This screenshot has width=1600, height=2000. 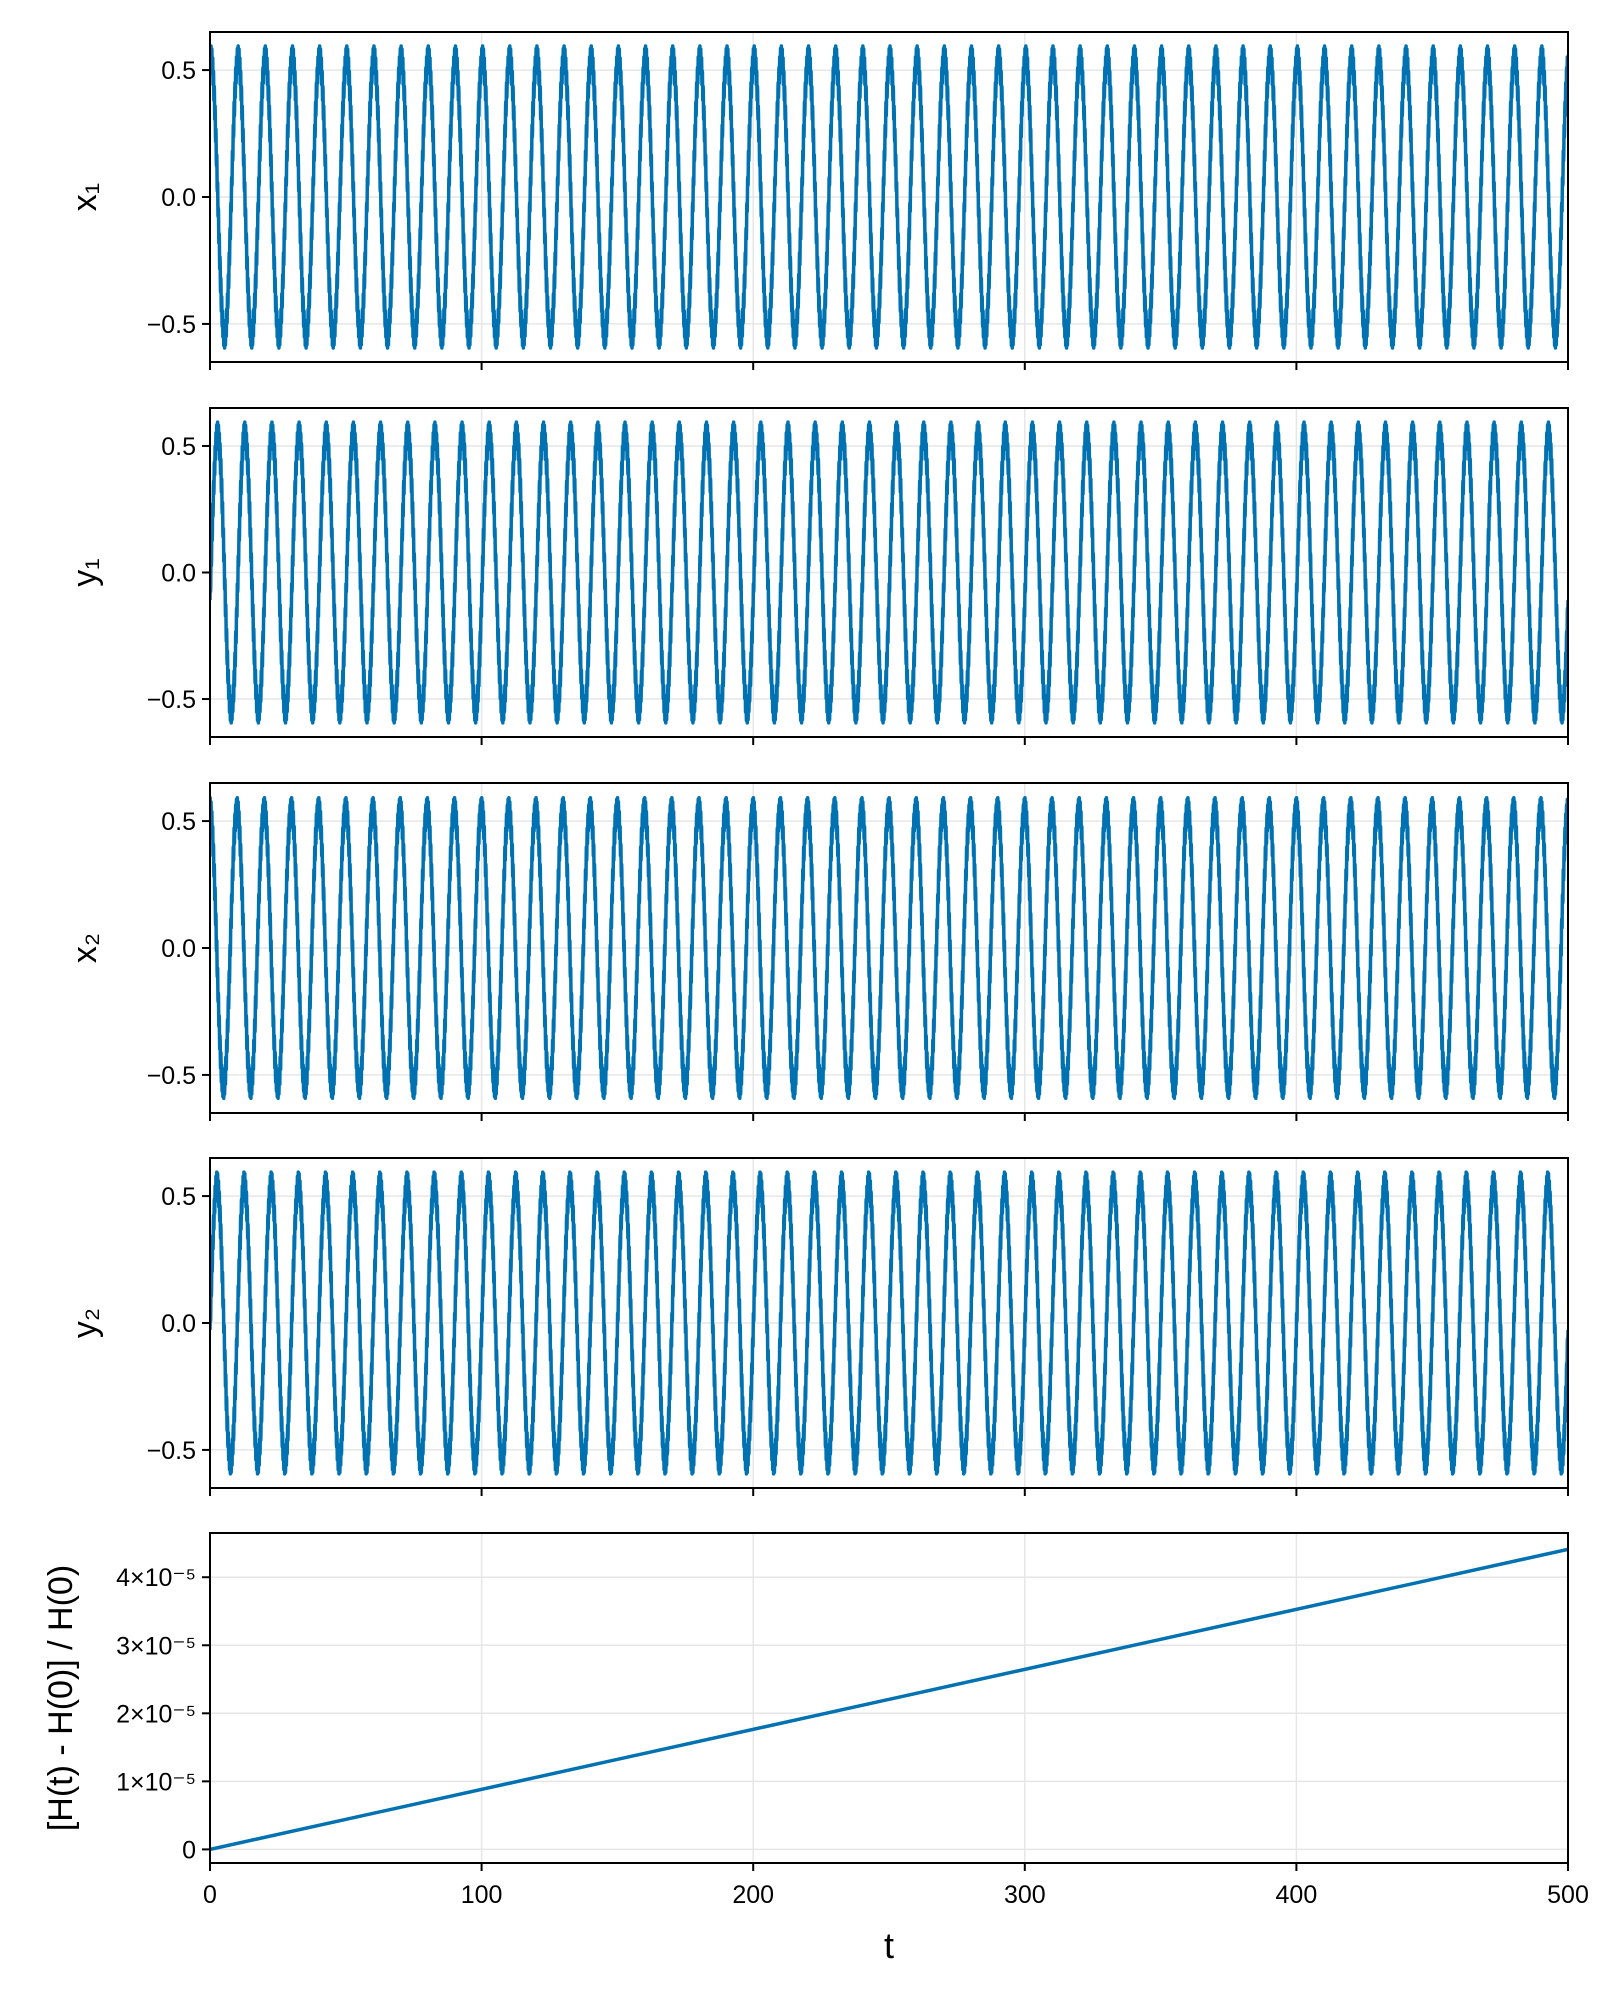 What do you see at coordinates (85, 948) in the screenshot?
I see `y-axis-label: x₂` at bounding box center [85, 948].